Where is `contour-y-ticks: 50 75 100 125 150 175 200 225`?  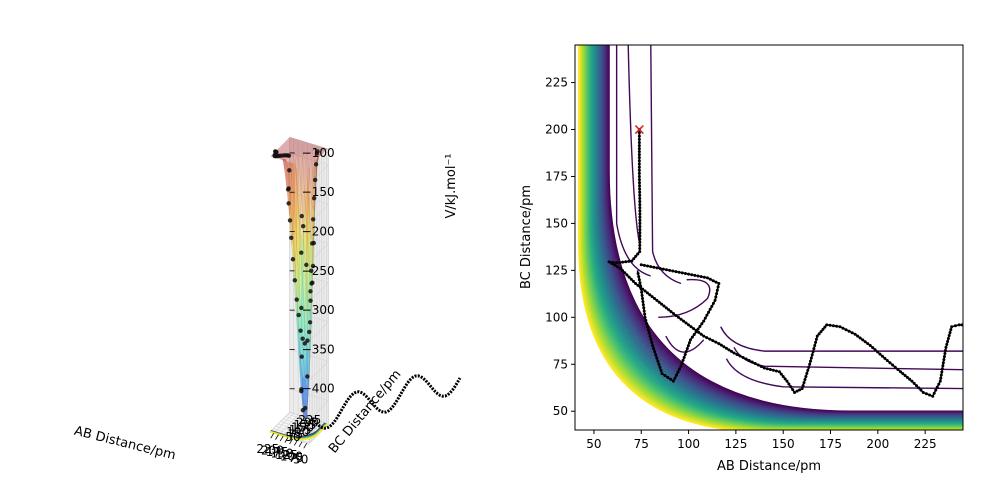
contour-y-ticks: 50 75 100 125 150 175 200 225 is located at coordinates (560, 247).